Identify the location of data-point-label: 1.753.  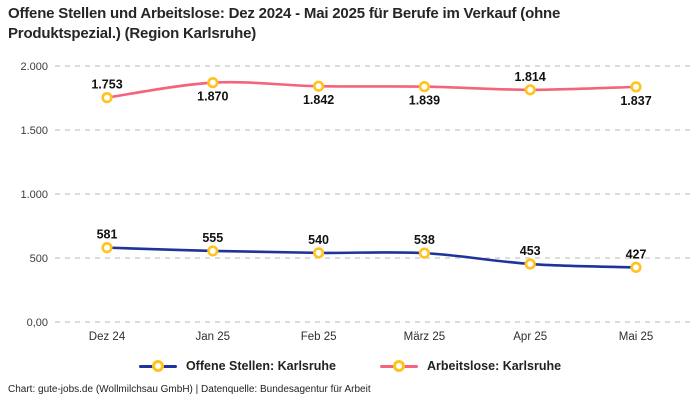
(106, 85).